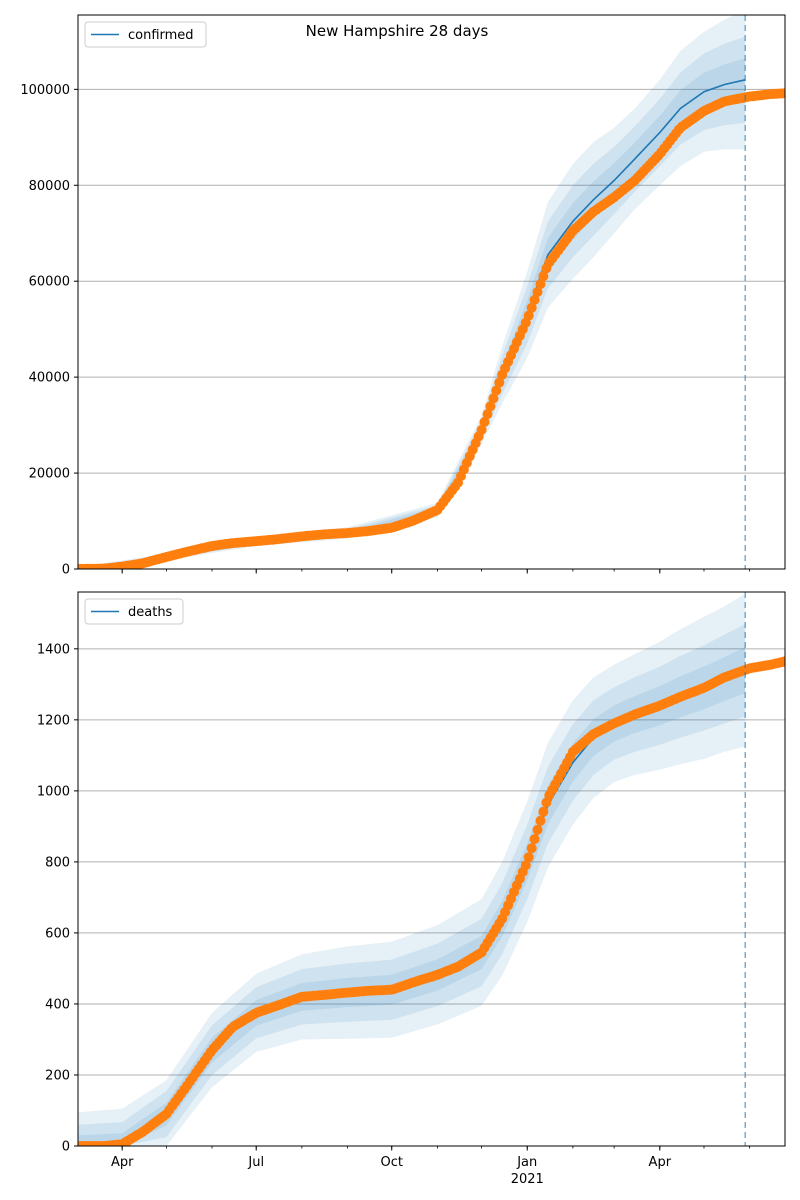 The width and height of the screenshot is (800, 1200). I want to click on y-tick-label: 60000, so click(49, 282).